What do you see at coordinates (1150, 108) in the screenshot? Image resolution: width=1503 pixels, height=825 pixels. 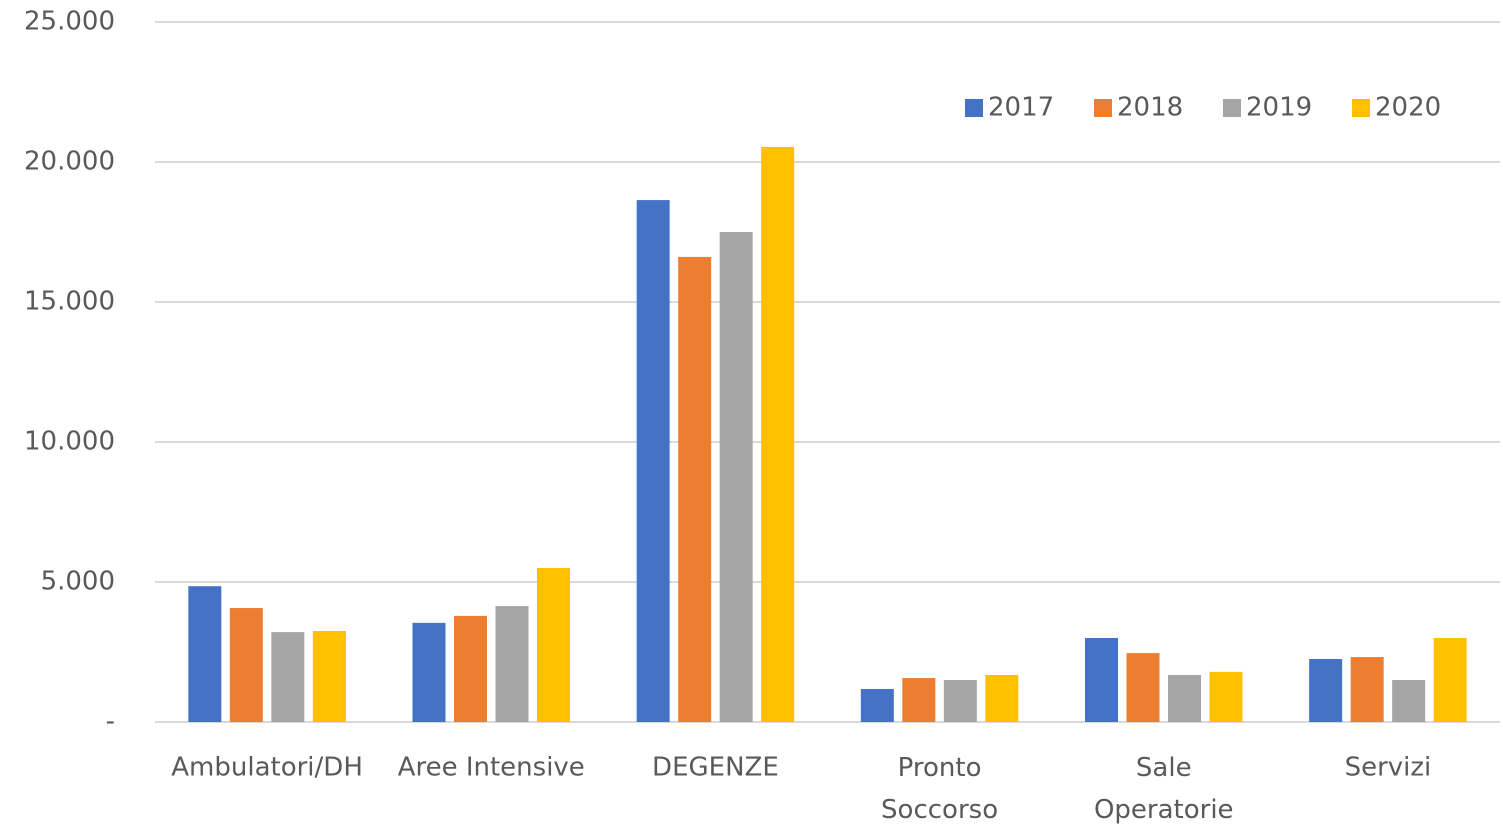 I see `legend-label: 2018` at bounding box center [1150, 108].